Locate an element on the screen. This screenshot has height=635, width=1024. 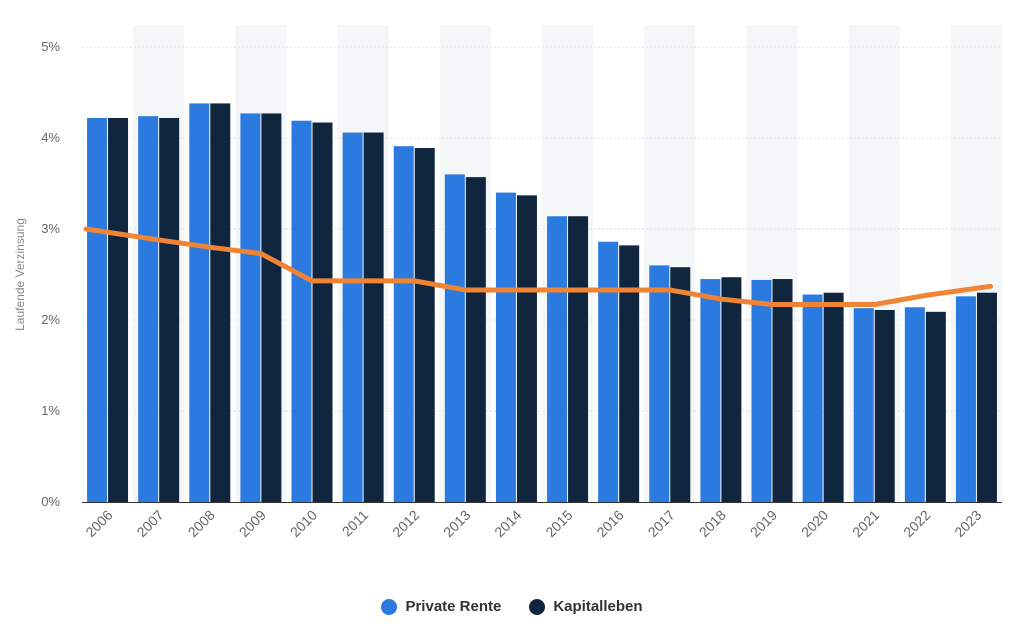
x-tick-label: 2019 is located at coordinates (763, 523).